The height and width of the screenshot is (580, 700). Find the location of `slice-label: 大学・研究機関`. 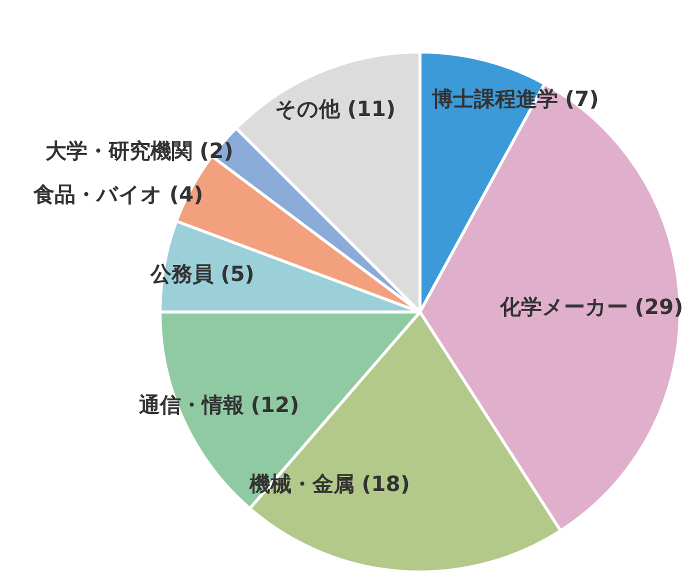

slice-label: 大学・研究機関 is located at coordinates (119, 151).